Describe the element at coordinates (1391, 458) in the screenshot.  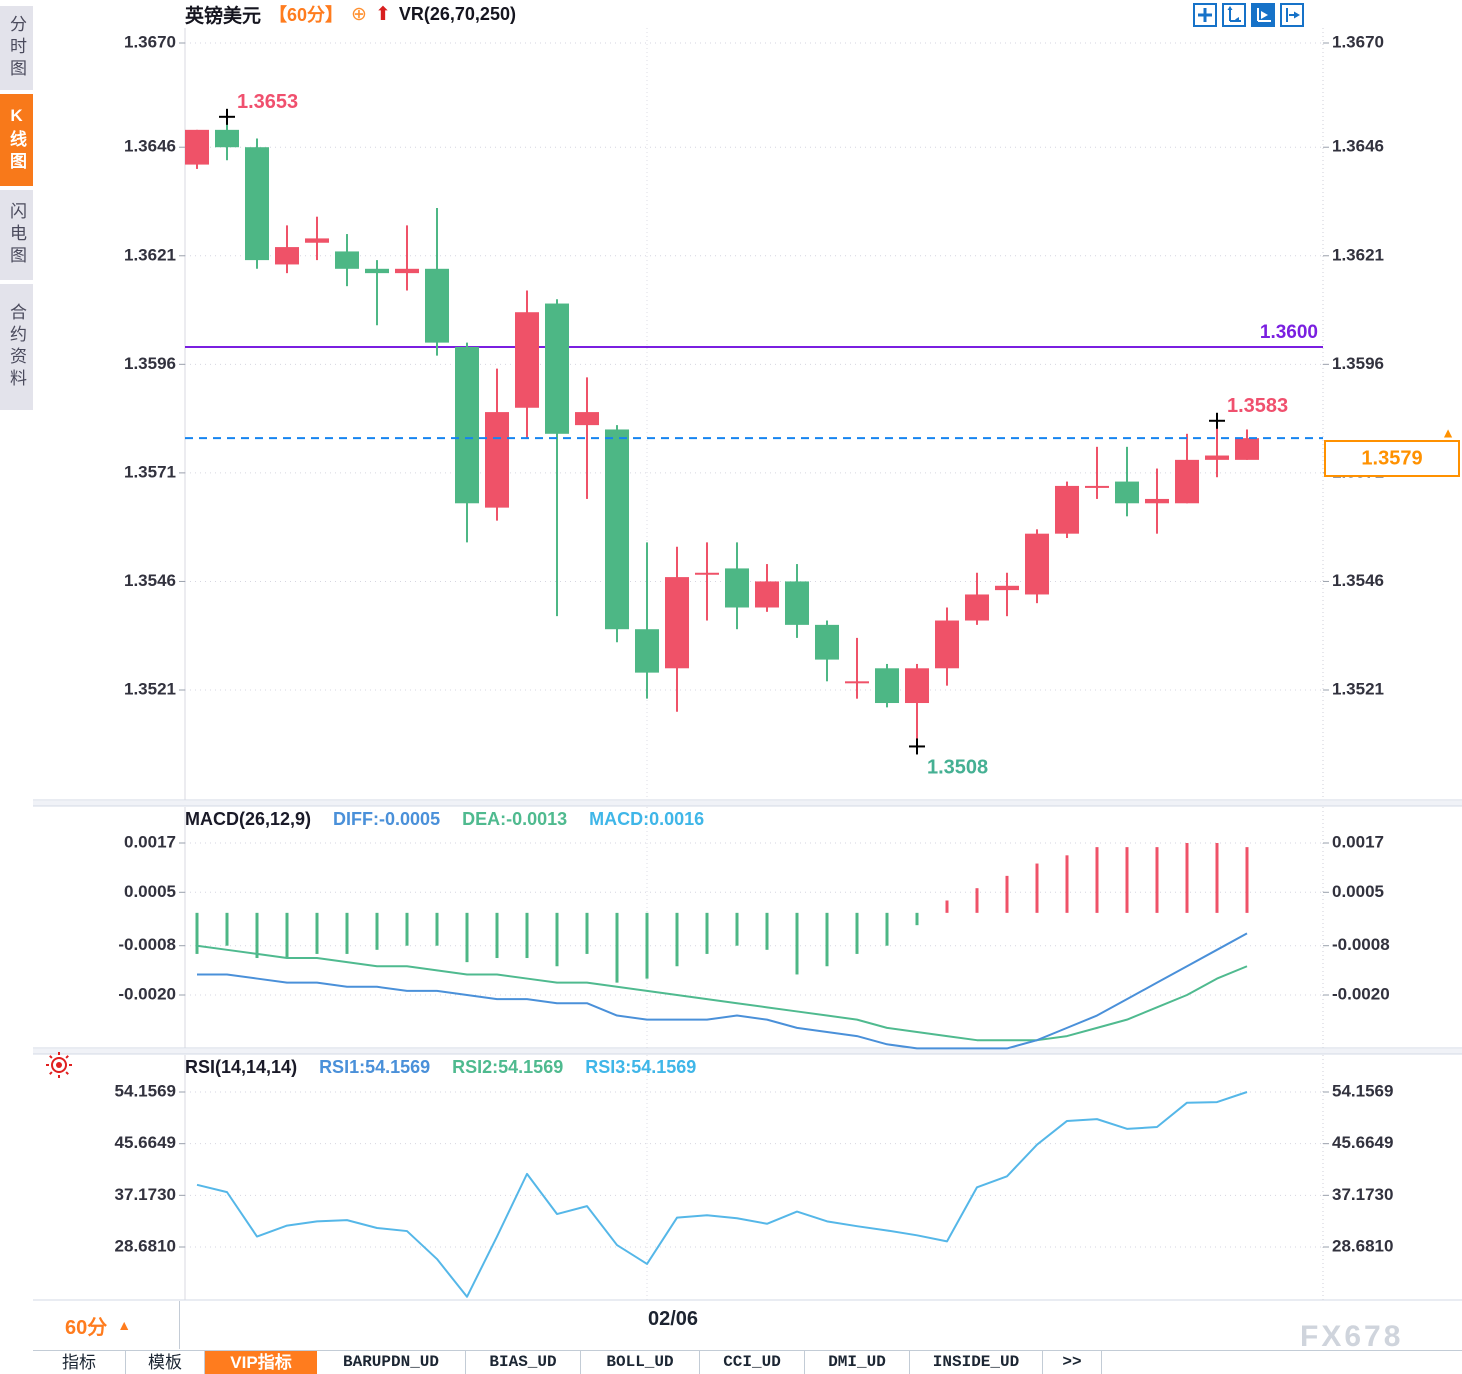
I see `svg-text: 1.3579` at that location.